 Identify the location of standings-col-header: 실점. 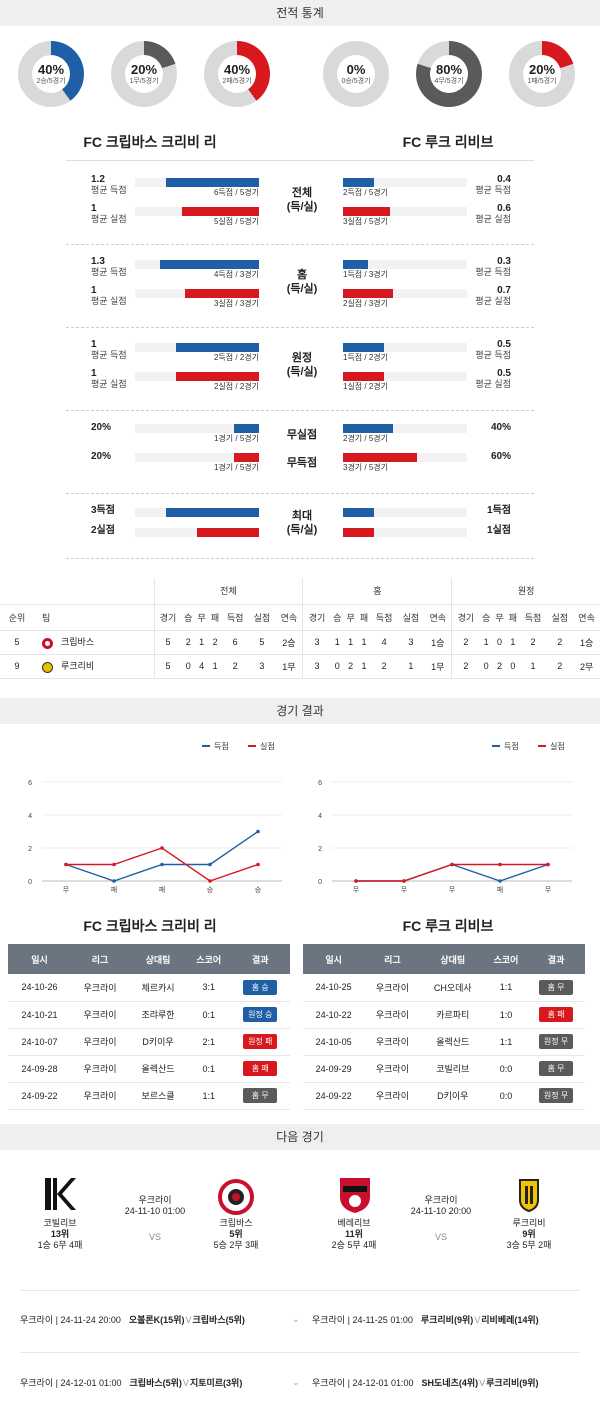
(560, 617).